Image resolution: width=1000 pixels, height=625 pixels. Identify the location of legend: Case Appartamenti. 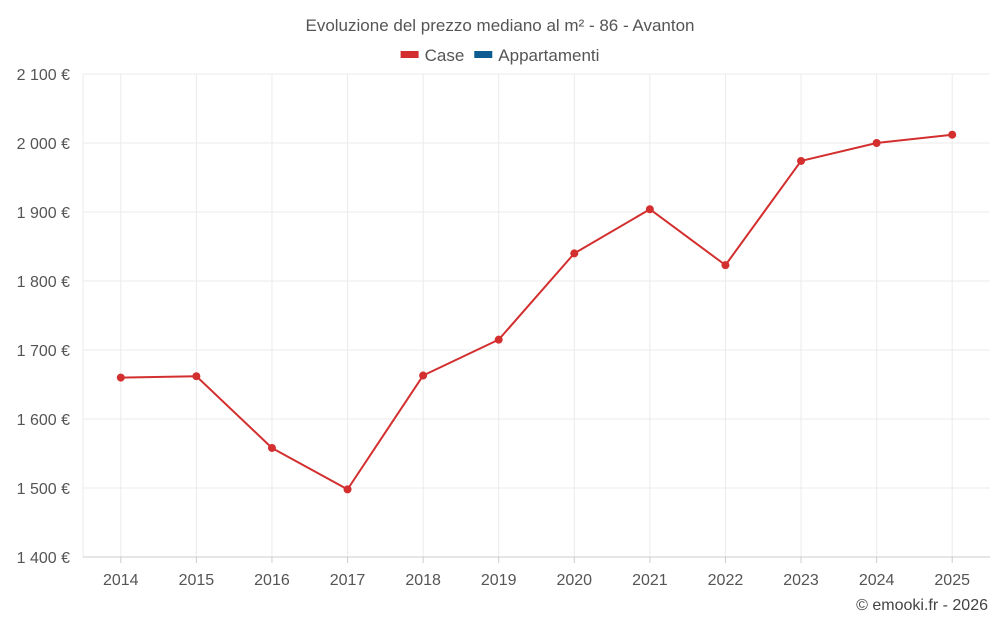
(499, 55).